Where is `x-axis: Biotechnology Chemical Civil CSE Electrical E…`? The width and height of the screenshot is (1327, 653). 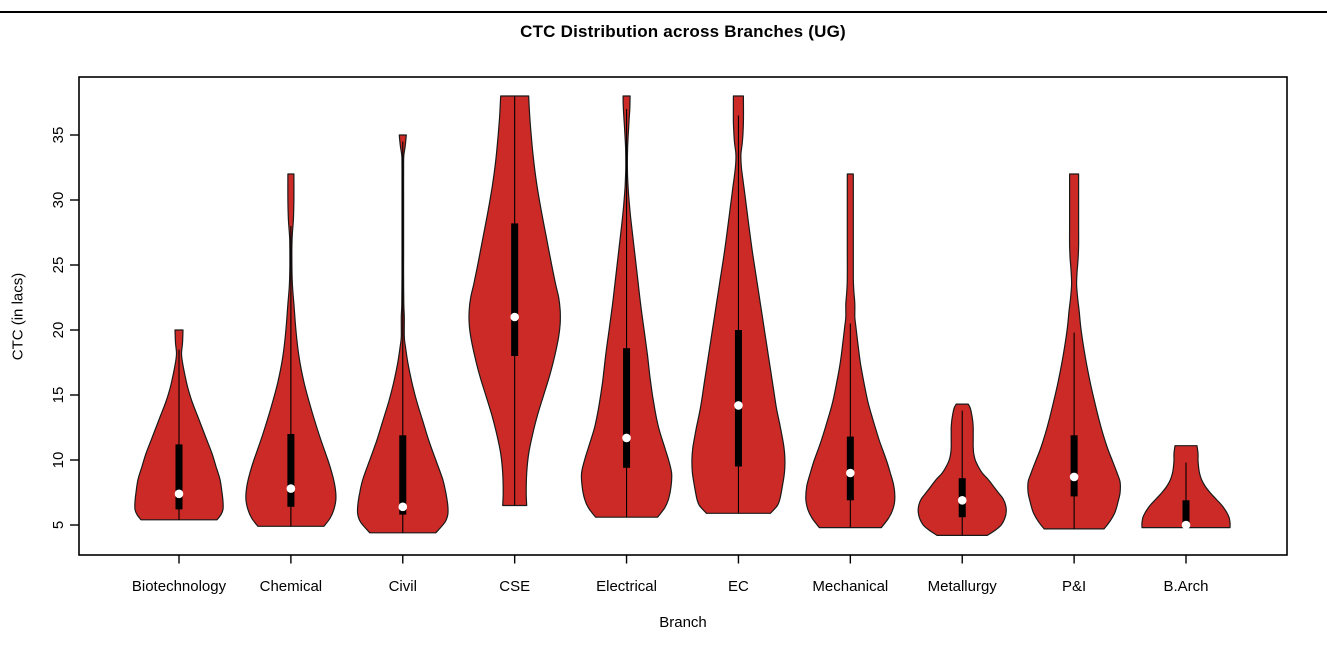 x-axis: Biotechnology Chemical Civil CSE Electrical E… is located at coordinates (670, 575).